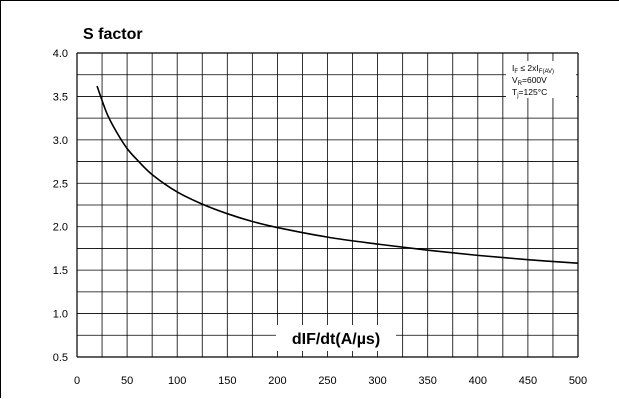  What do you see at coordinates (327, 381) in the screenshot?
I see `x-tick-label: 250` at bounding box center [327, 381].